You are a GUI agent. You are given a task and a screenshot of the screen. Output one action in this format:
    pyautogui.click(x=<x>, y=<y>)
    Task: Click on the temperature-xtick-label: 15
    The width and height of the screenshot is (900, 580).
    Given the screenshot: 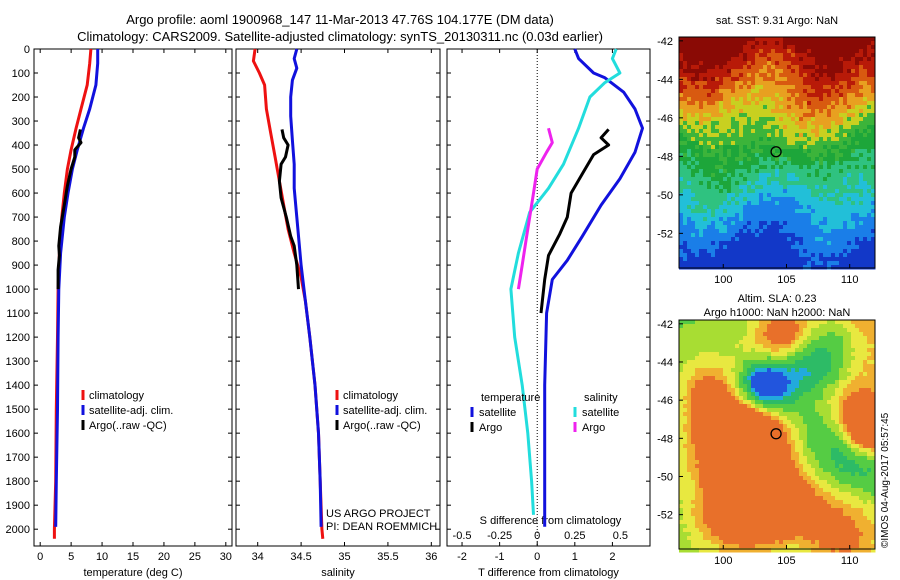 What is the action you would take?
    pyautogui.click(x=133, y=557)
    